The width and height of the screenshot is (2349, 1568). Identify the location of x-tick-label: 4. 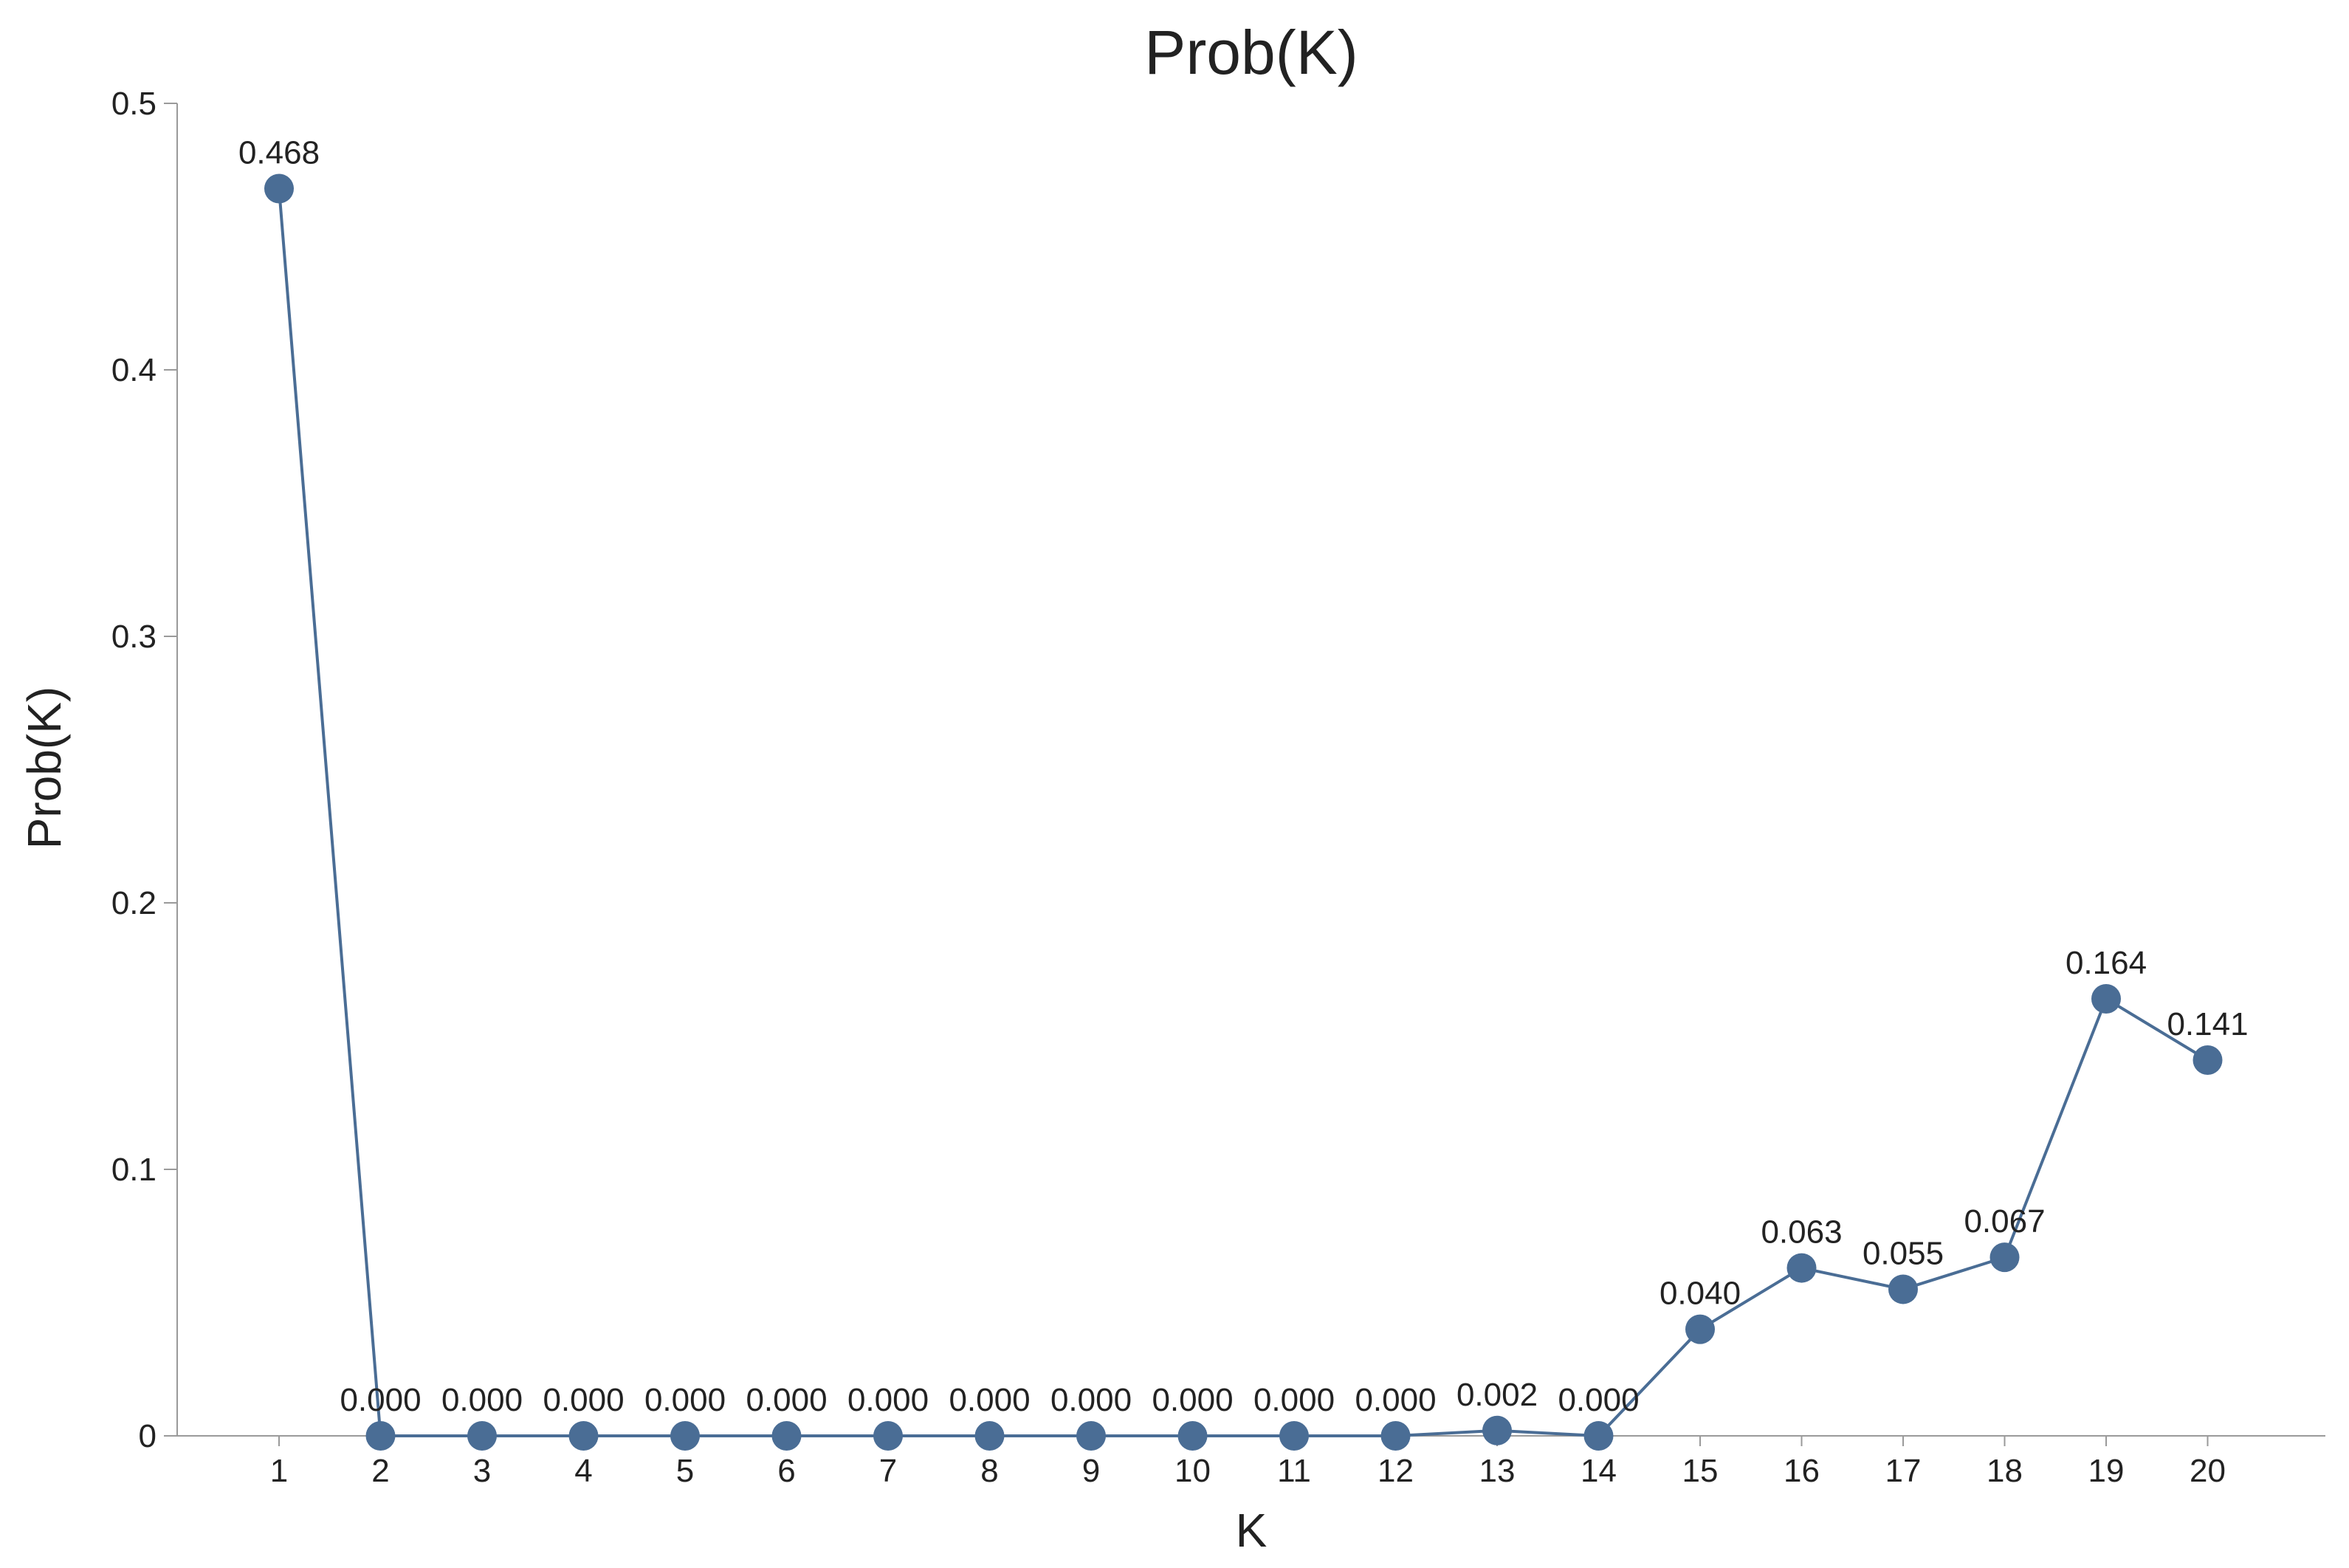
(583, 1471).